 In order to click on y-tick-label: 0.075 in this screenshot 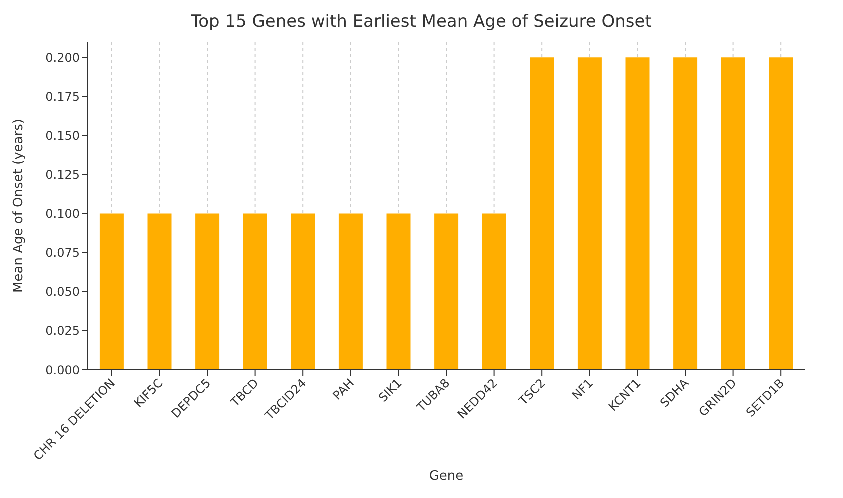, I will do `click(63, 253)`.